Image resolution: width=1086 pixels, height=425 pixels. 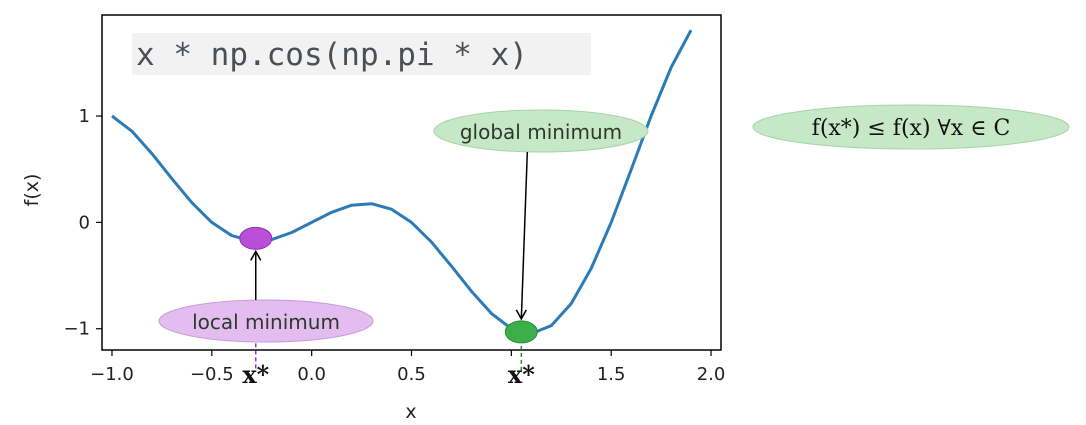 What do you see at coordinates (212, 374) in the screenshot?
I see `x-tick-label: −0.5` at bounding box center [212, 374].